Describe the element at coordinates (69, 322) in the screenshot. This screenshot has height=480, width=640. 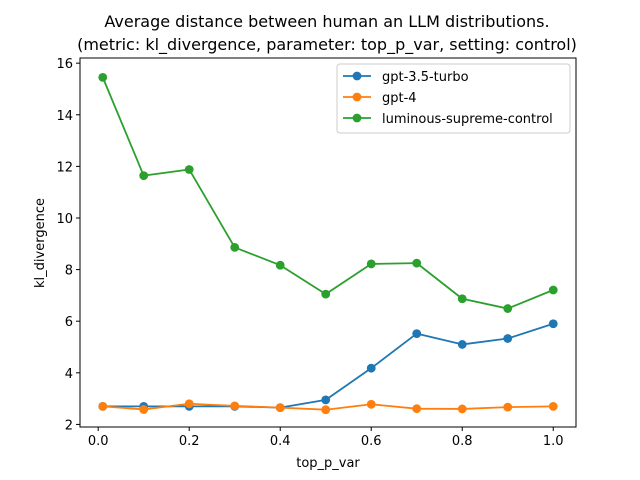
I see `y-tick-label: 6` at that location.